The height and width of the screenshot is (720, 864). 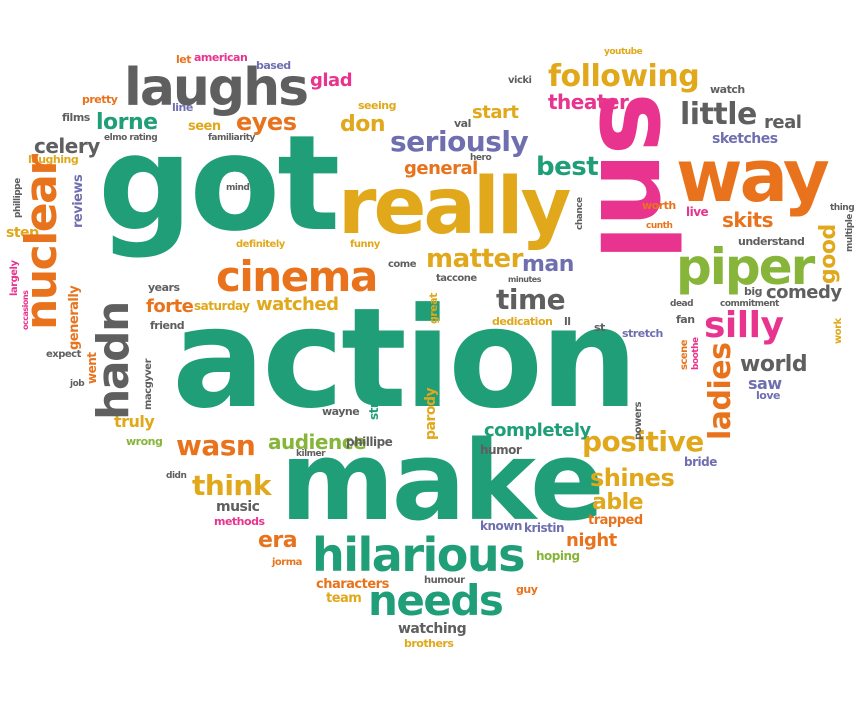 What do you see at coordinates (599, 327) in the screenshot?
I see `word-st: st` at bounding box center [599, 327].